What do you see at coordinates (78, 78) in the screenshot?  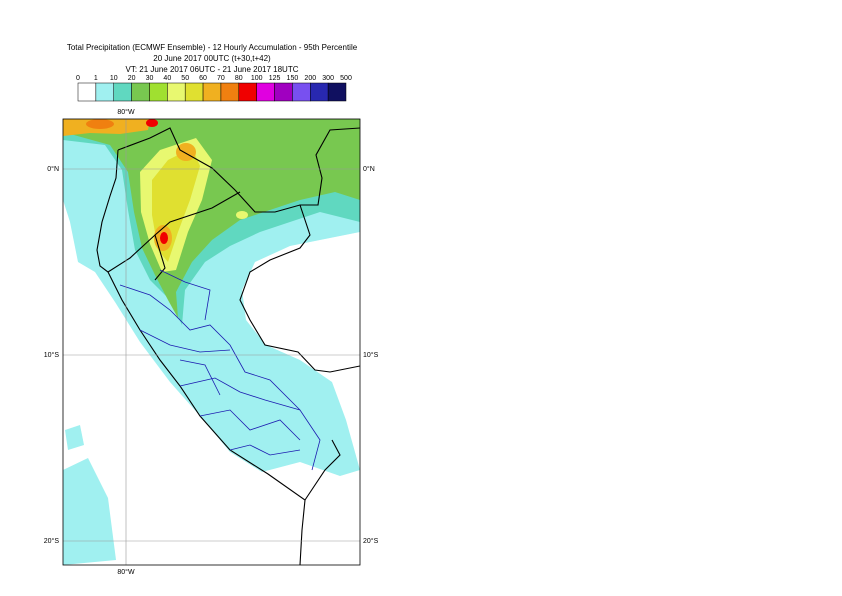 I see `legend-label: 0` at bounding box center [78, 78].